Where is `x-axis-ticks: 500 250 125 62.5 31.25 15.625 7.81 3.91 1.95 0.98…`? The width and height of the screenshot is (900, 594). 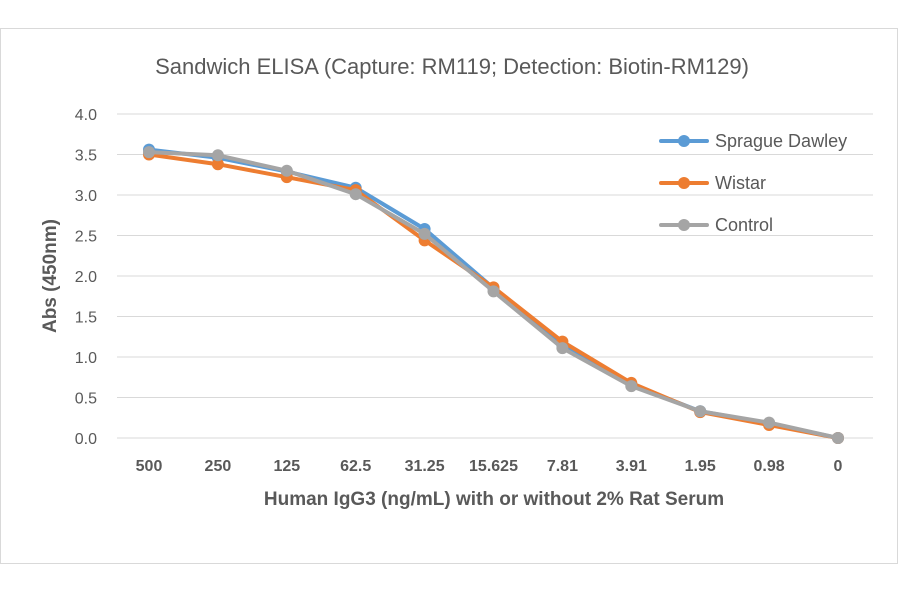
x-axis-ticks: 500 250 125 62.5 31.25 15.625 7.81 3.91 1.95 0.98… is located at coordinates (489, 466).